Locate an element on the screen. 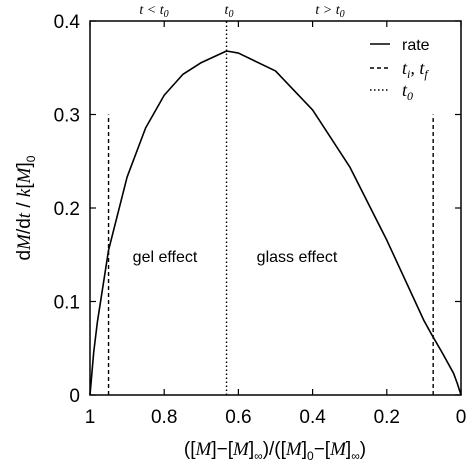  x-tick-label: 0.4 is located at coordinates (312, 417).